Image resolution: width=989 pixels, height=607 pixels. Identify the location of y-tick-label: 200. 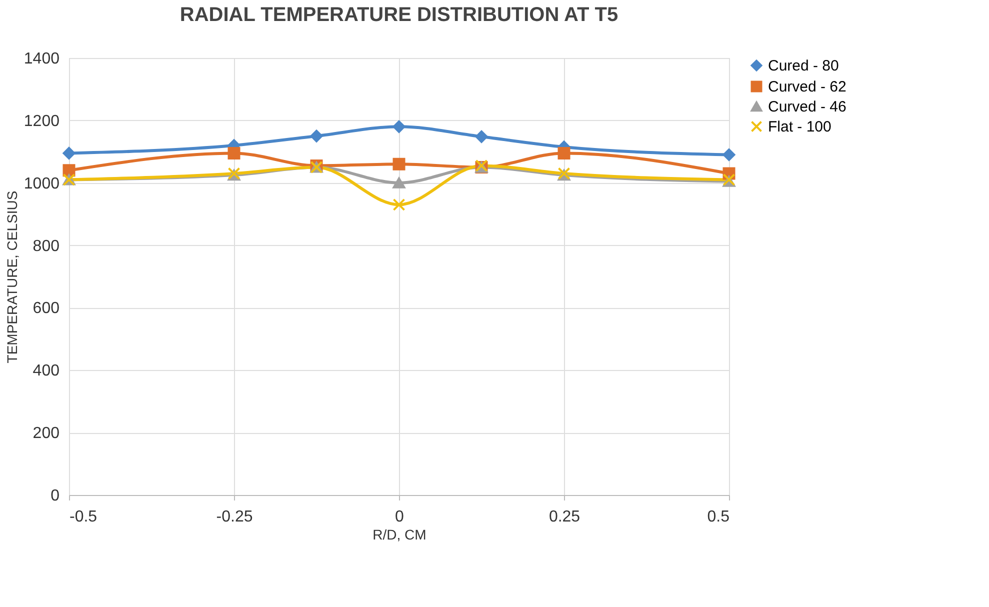
(46, 433).